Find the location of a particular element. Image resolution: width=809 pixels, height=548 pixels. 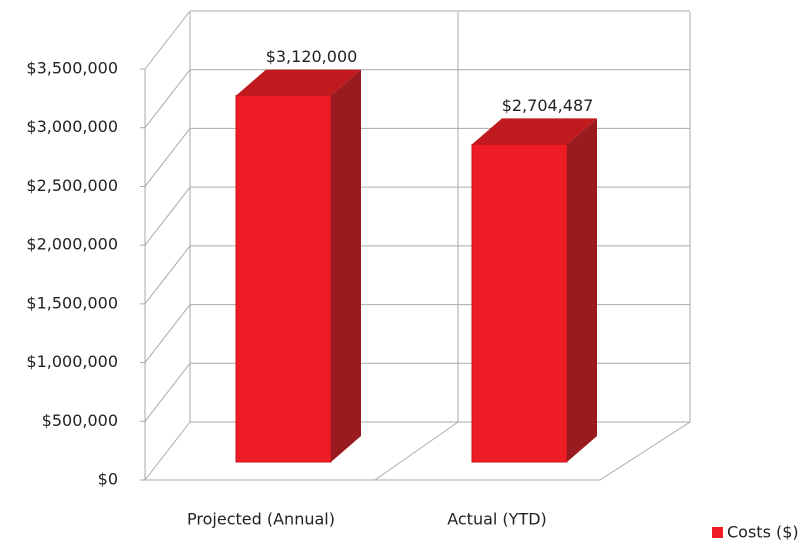

legend-label: Costs ($) is located at coordinates (763, 532).